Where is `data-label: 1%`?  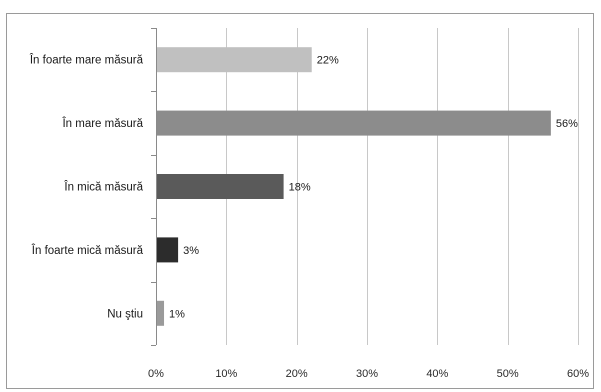
data-label: 1% is located at coordinates (177, 314).